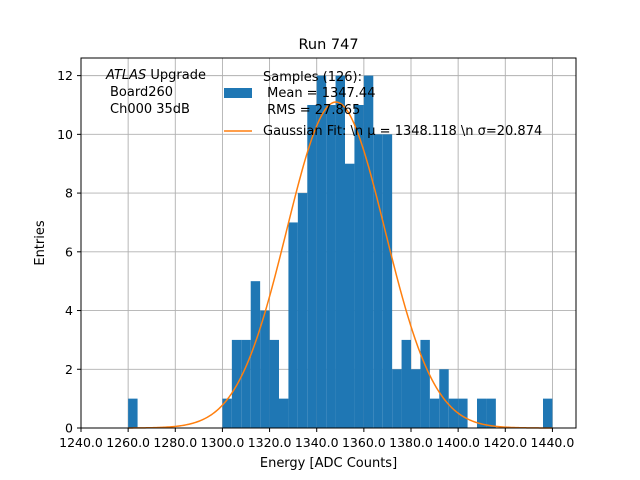 The height and width of the screenshot is (480, 640). I want to click on x-tick-label: 1280.0, so click(175, 442).